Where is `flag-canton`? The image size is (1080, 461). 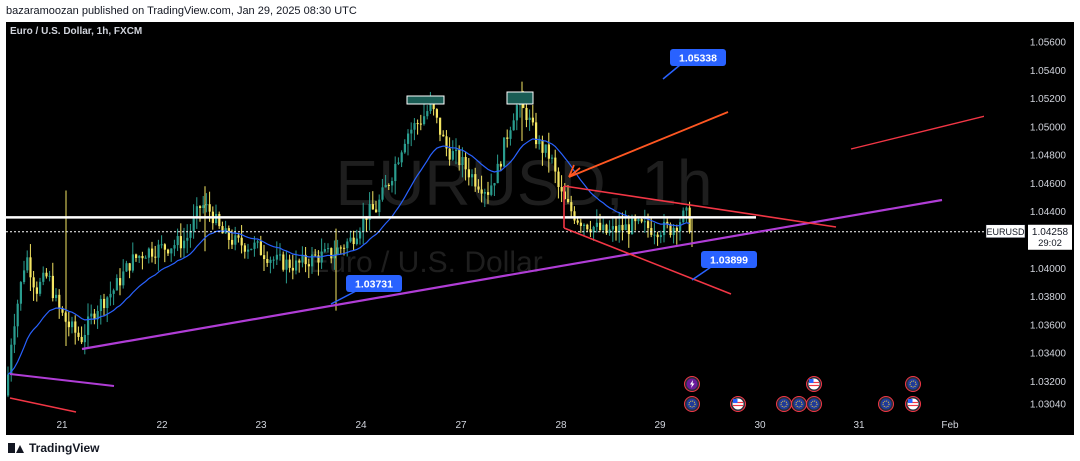 flag-canton is located at coordinates (910, 401).